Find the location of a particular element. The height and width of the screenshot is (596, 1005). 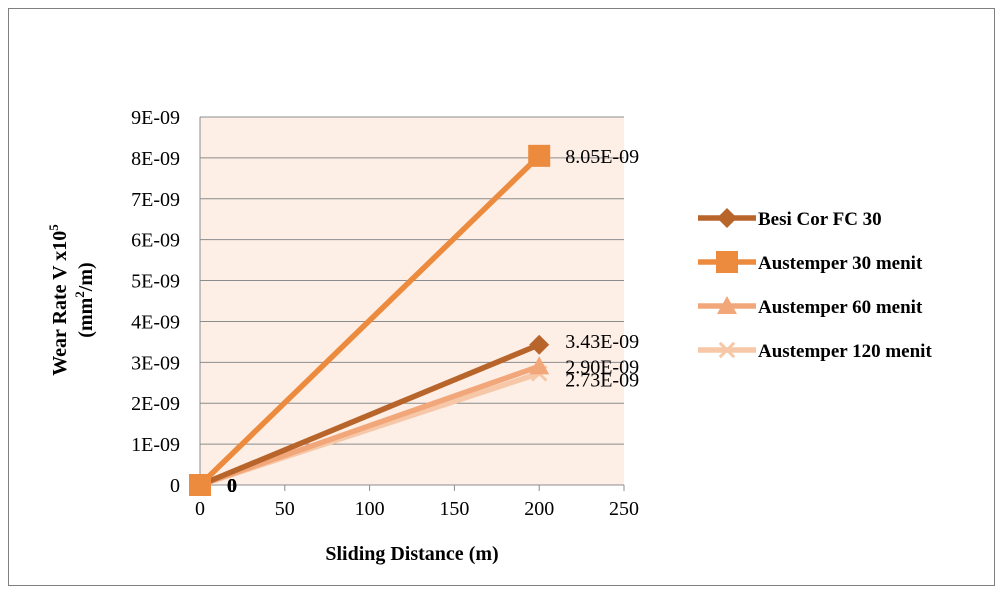

x-axis-title: Sliding Distance (m) is located at coordinates (411, 554).